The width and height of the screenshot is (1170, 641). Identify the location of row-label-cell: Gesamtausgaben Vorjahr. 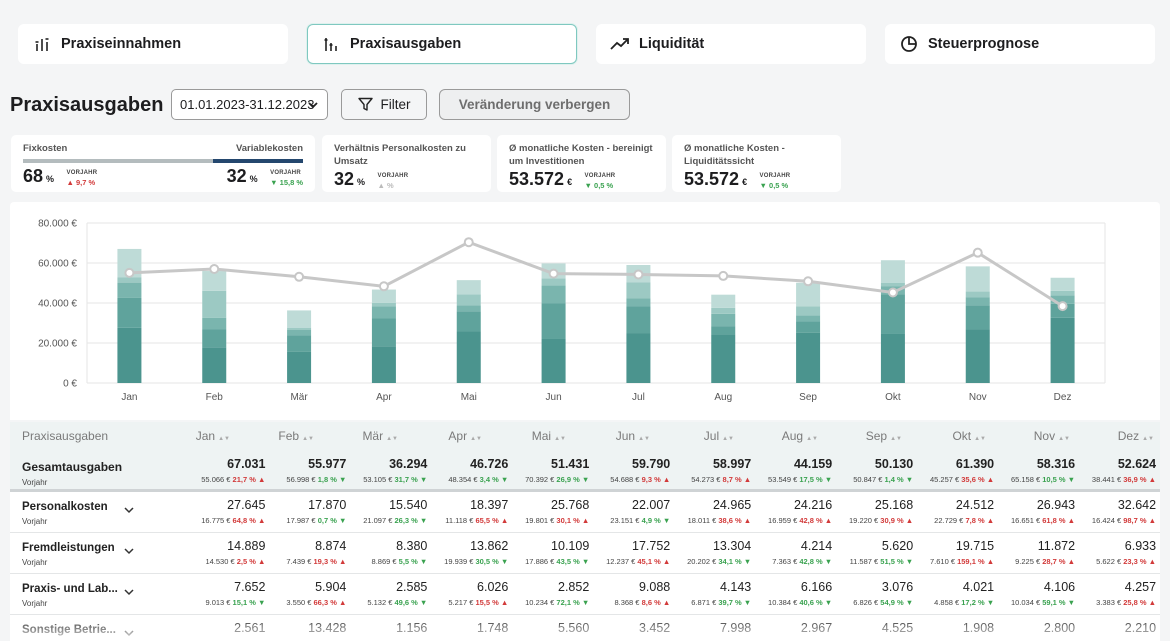
(99, 469).